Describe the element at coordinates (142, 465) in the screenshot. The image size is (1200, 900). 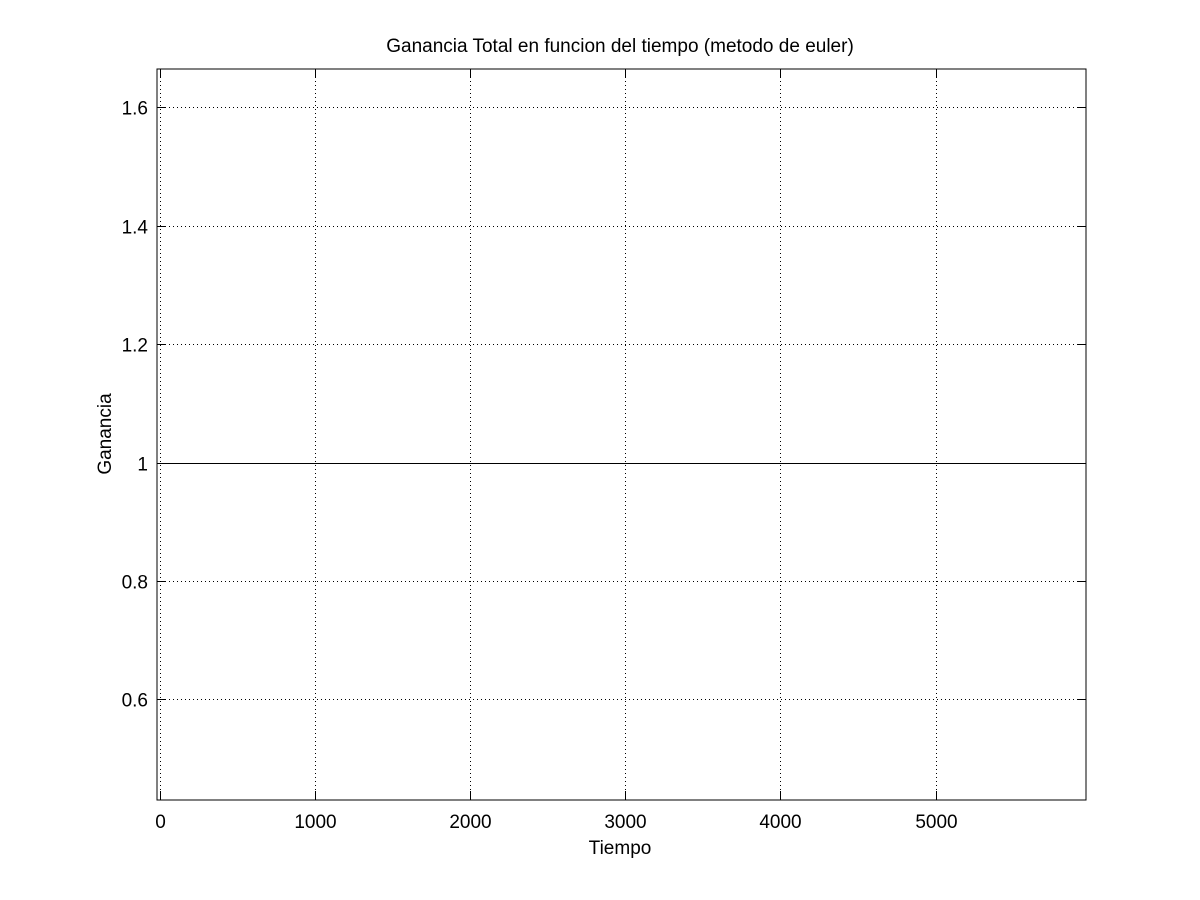
I see `y-tick-label: 1` at that location.